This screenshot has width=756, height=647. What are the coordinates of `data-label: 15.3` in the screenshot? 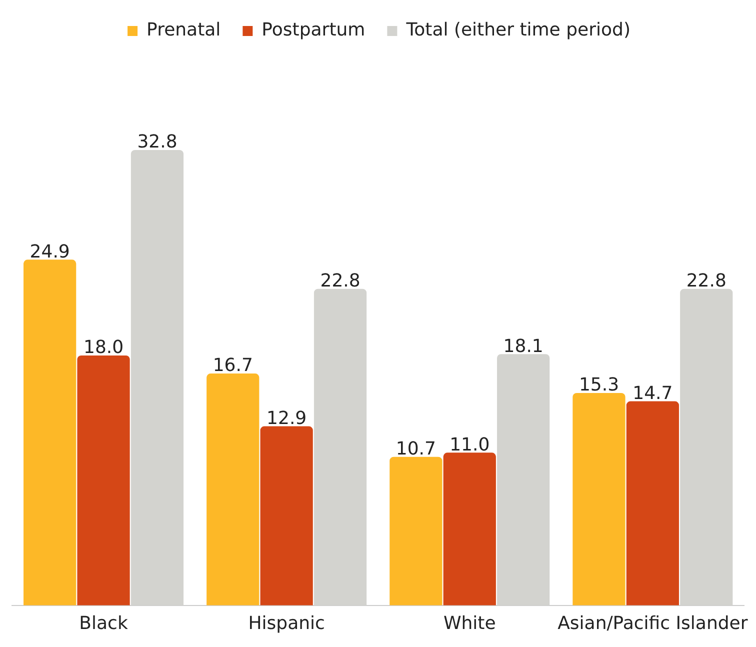 It's located at (599, 385).